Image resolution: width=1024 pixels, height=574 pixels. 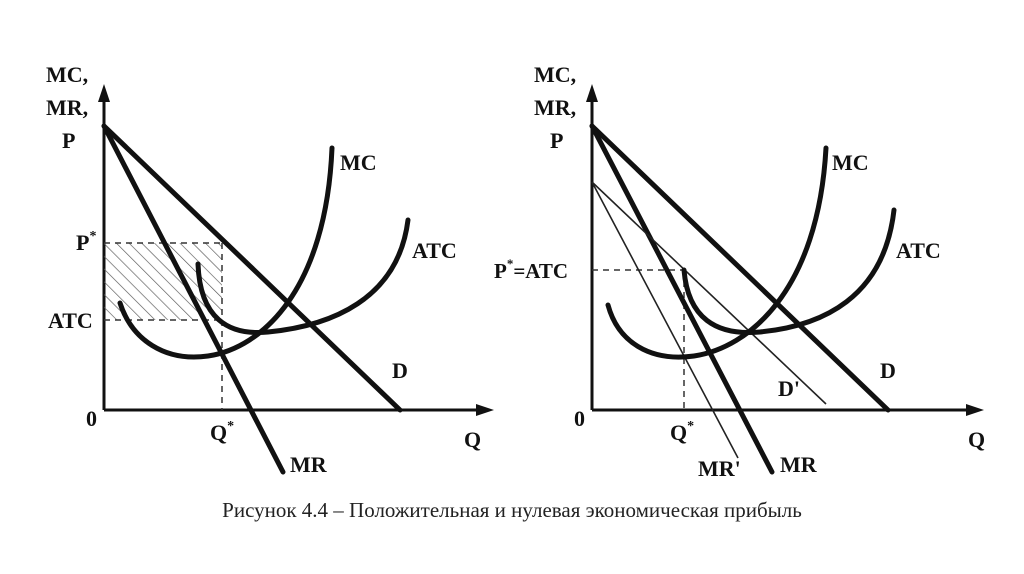 What do you see at coordinates (850, 162) in the screenshot?
I see `right-mc-label: MC` at bounding box center [850, 162].